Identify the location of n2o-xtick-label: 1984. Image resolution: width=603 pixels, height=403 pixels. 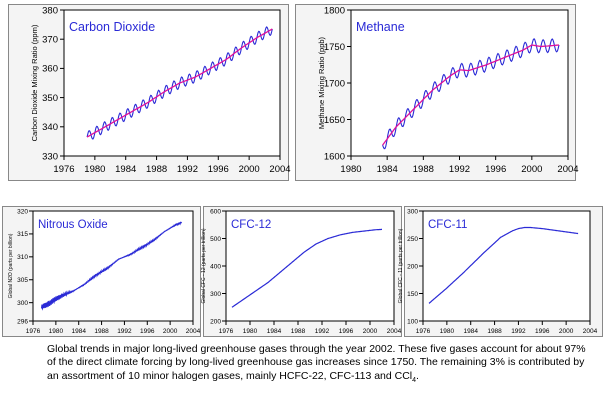
(78, 331).